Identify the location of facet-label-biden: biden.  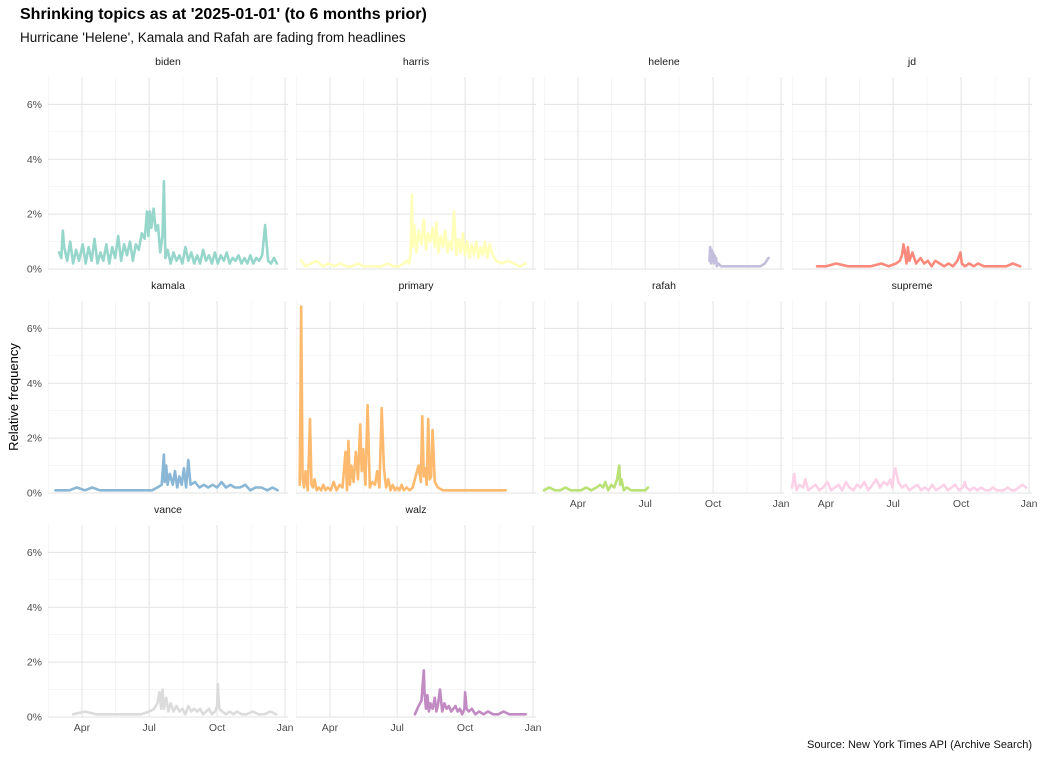
(168, 62).